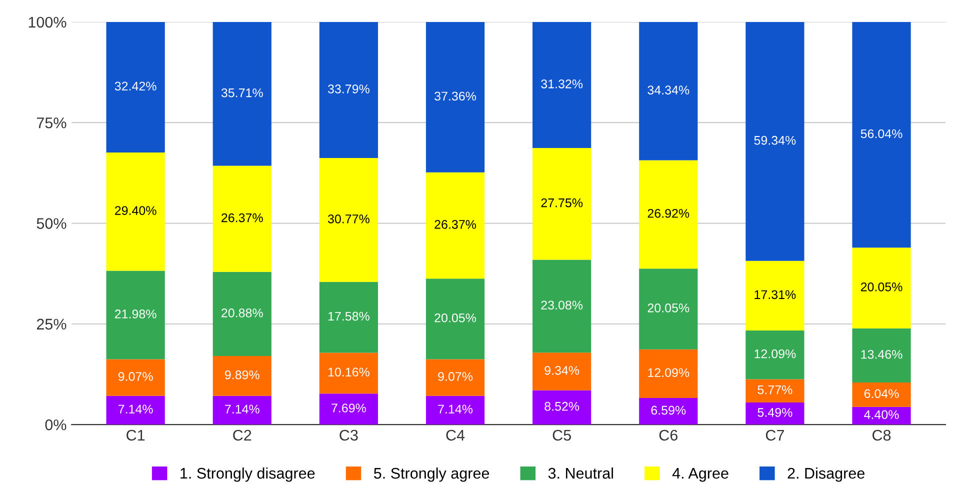 The width and height of the screenshot is (955, 488). I want to click on data-label: 4.40%, so click(881, 415).